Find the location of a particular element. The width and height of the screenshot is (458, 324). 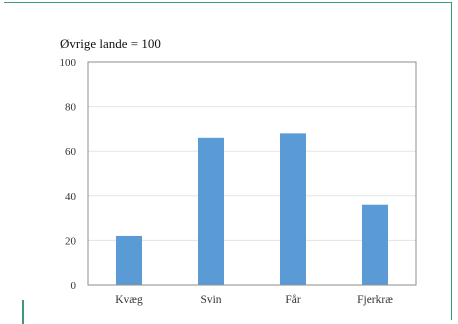

chart-title: Øvrige lande = 100 is located at coordinates (110, 43).